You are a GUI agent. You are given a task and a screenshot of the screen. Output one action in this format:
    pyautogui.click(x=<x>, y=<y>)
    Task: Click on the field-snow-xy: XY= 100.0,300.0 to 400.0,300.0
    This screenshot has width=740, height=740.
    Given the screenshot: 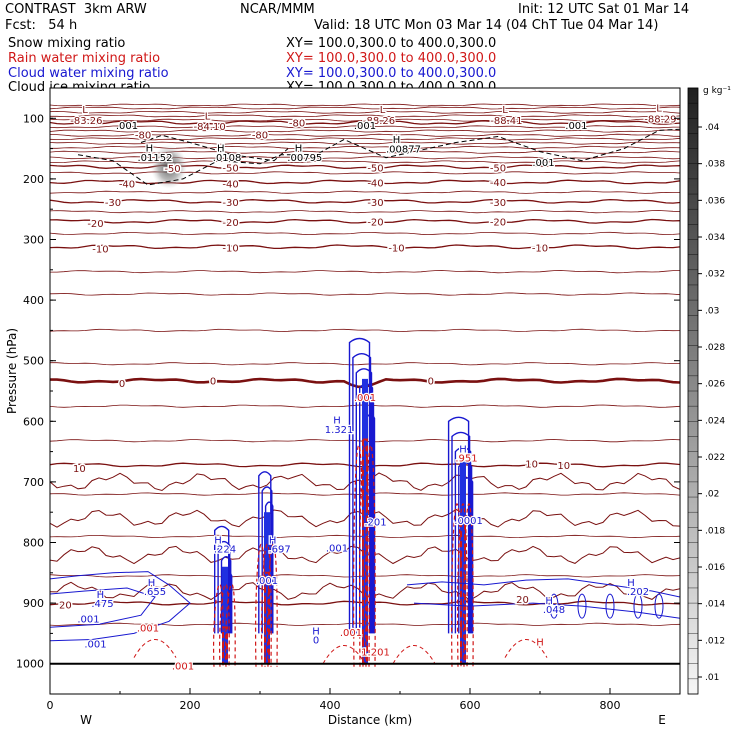 What is the action you would take?
    pyautogui.click(x=391, y=43)
    